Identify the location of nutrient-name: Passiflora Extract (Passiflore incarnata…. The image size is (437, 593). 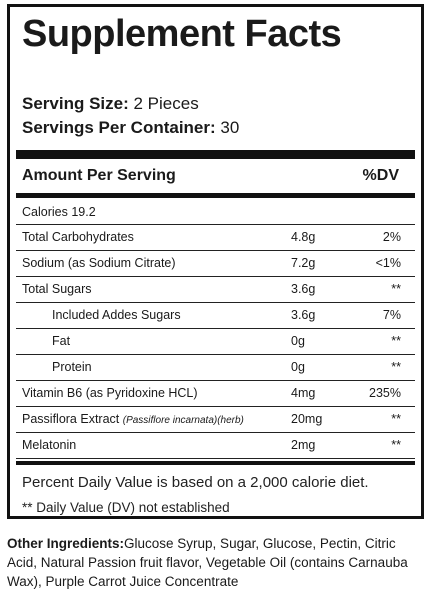
(133, 420).